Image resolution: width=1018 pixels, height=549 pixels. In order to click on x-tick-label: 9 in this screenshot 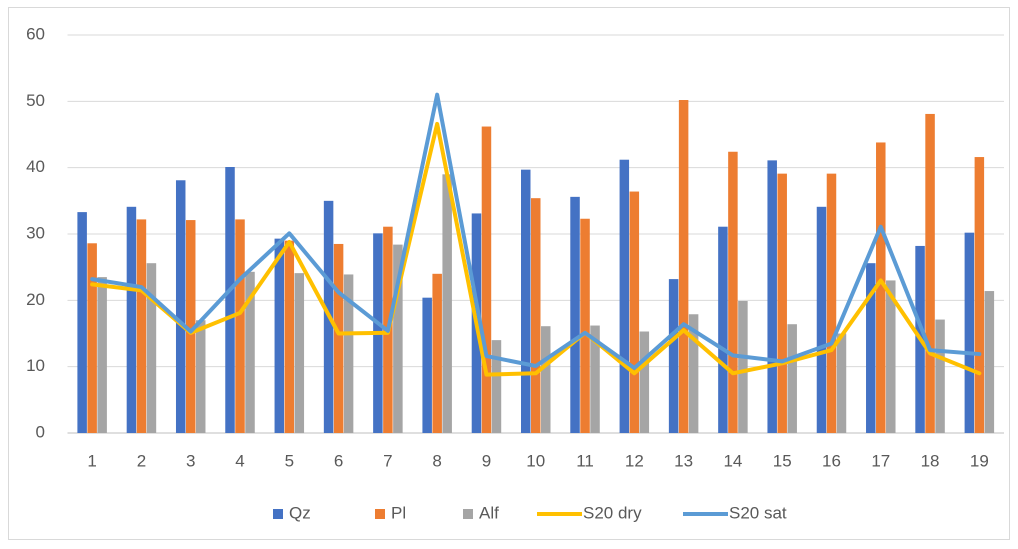, I will do `click(486, 460)`.